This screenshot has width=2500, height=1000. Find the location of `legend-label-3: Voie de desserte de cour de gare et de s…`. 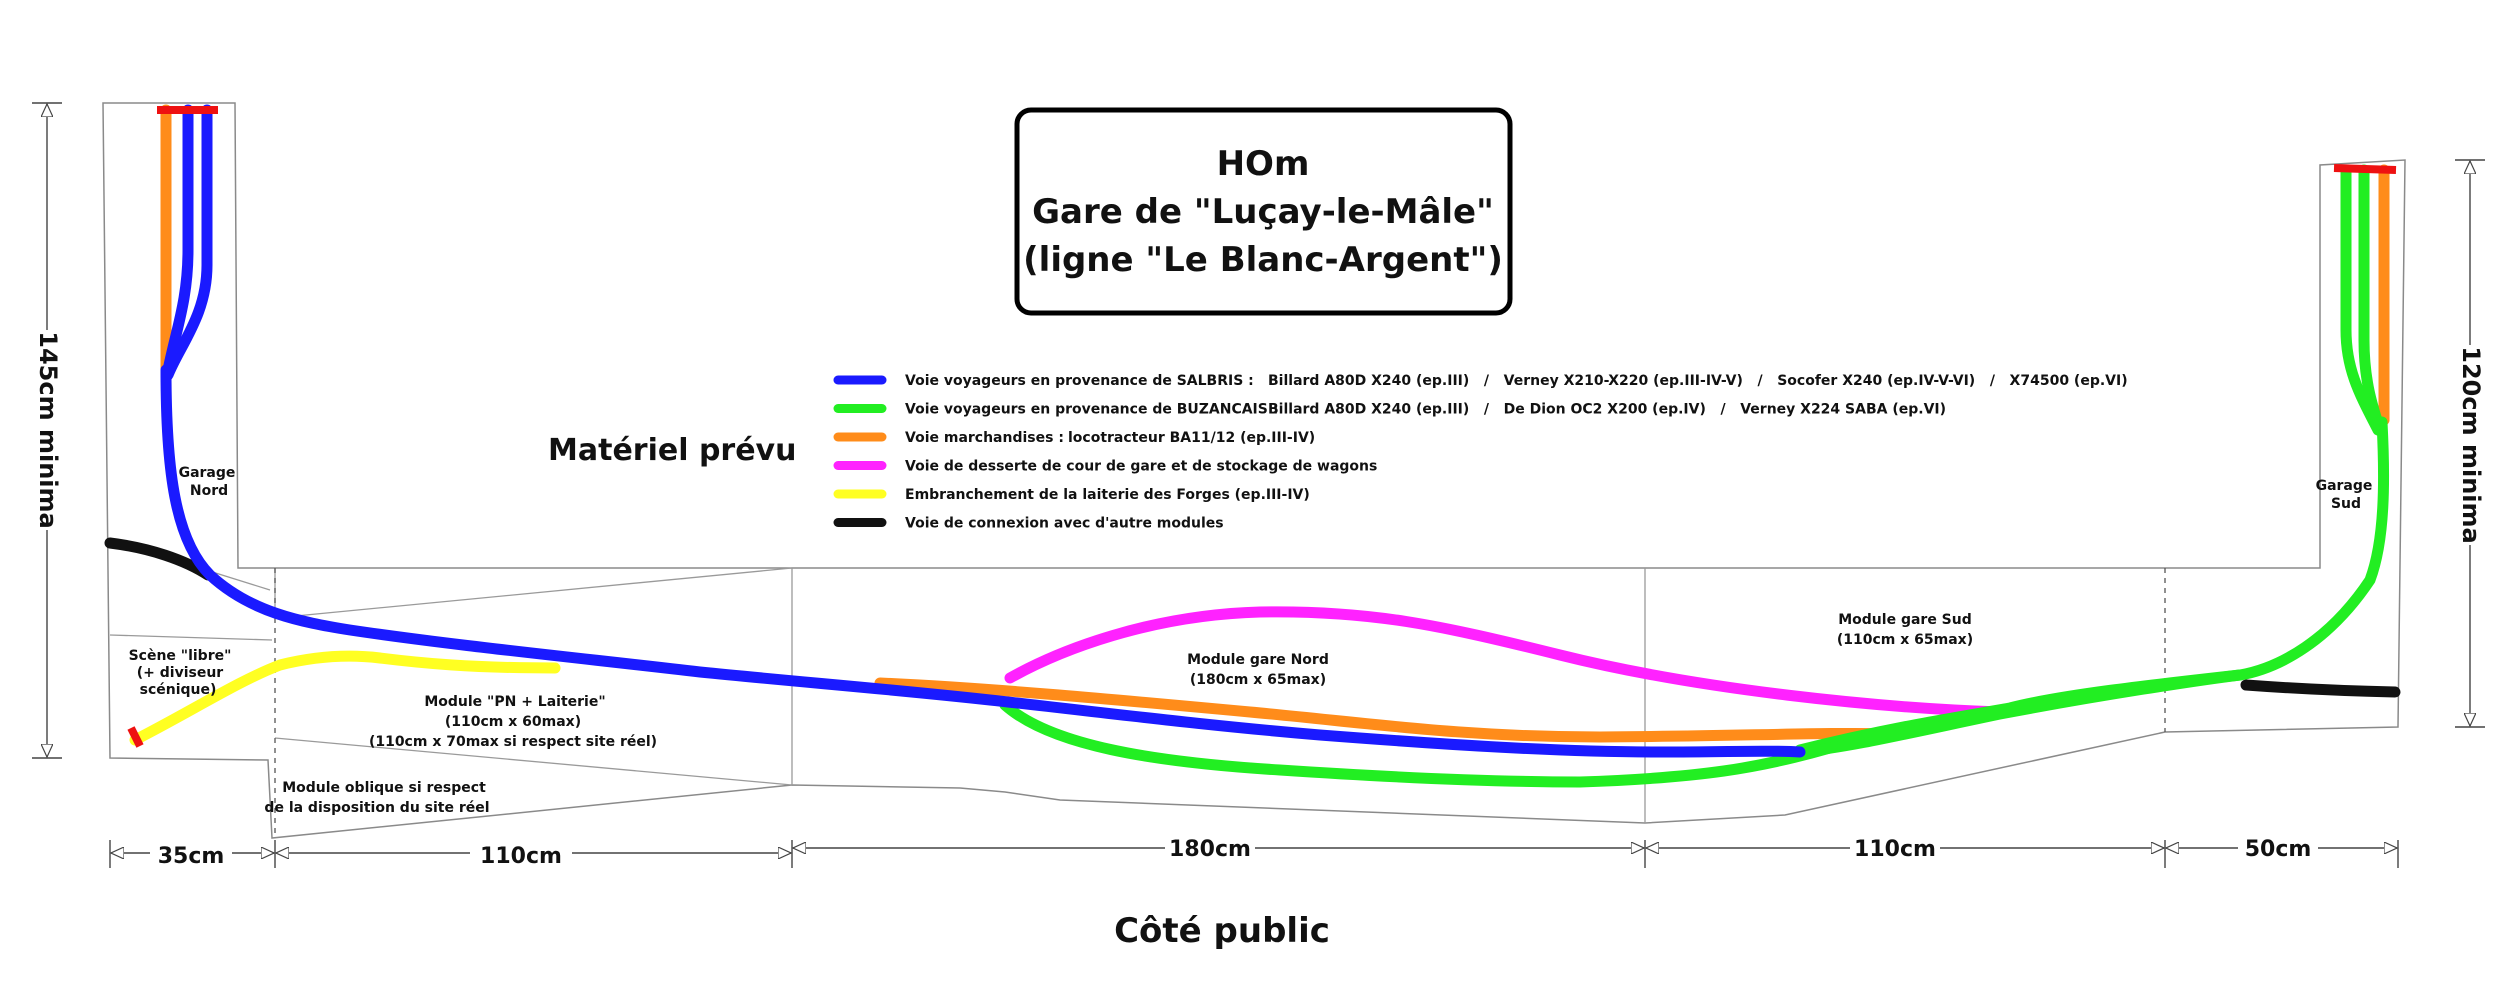

legend-label-3: Voie de desserte de cour de gare et de s… is located at coordinates (1141, 467).